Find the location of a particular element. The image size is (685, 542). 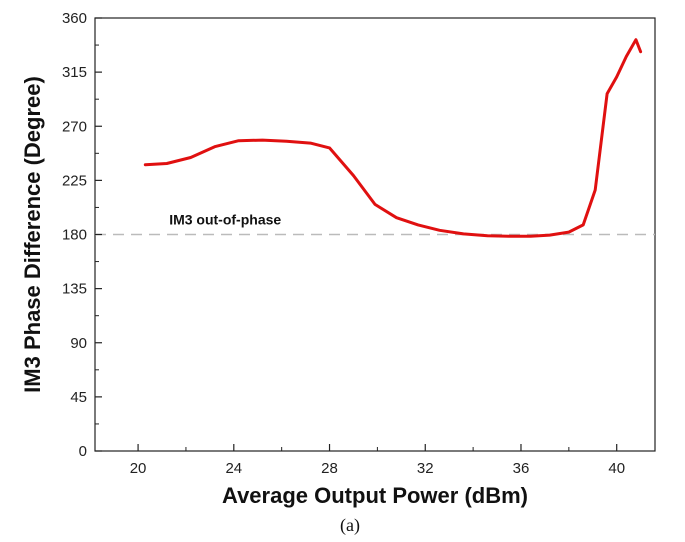

y-tick-label: 180 is located at coordinates (74, 235).